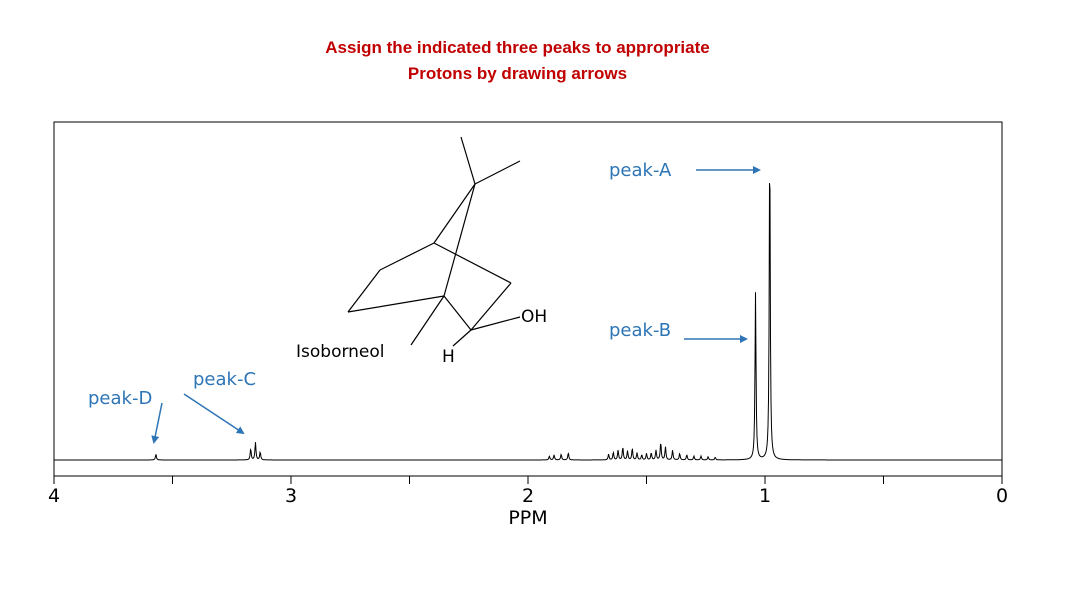 This screenshot has height=591, width=1072. I want to click on peak-b-label: peak-B, so click(640, 330).